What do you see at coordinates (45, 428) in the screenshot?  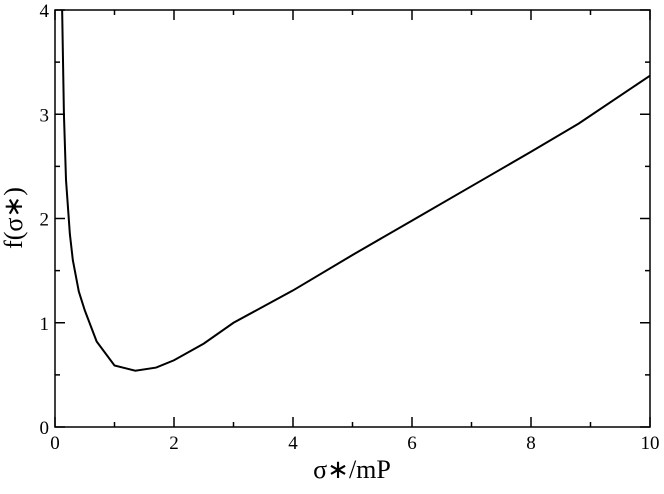 I see `y-tick-label: 0` at bounding box center [45, 428].